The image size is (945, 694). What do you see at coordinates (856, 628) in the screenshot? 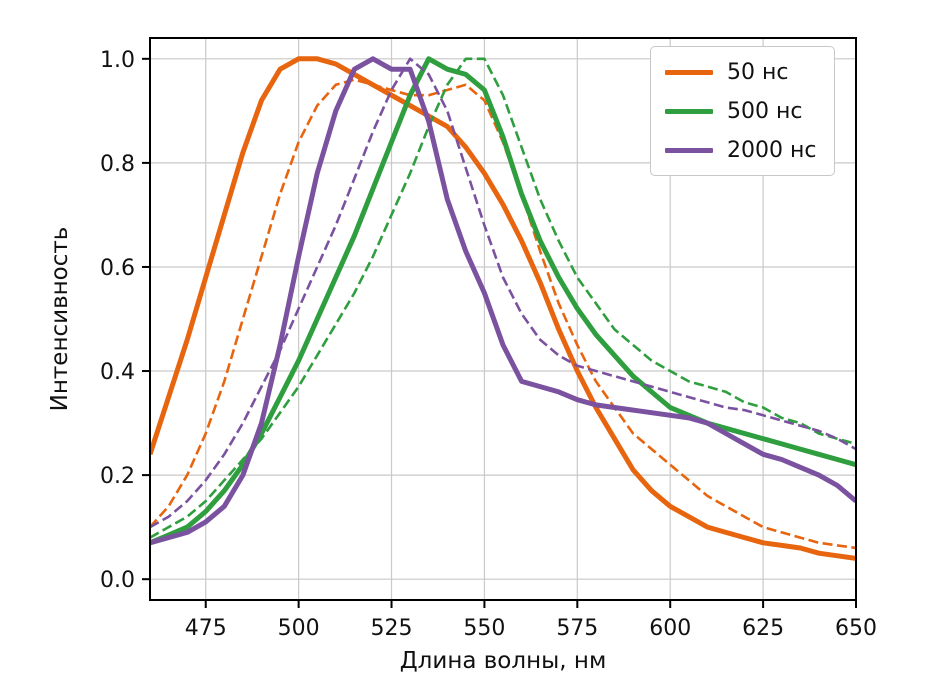
I see `x-tick-label: 650` at bounding box center [856, 628].